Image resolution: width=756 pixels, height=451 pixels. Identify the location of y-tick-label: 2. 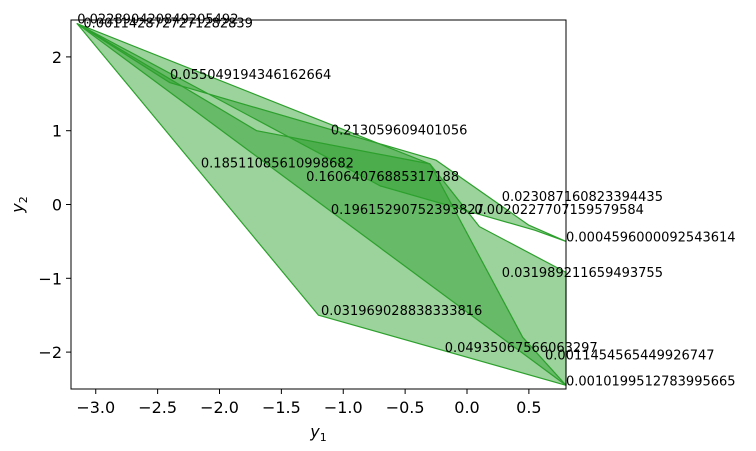
(57, 57).